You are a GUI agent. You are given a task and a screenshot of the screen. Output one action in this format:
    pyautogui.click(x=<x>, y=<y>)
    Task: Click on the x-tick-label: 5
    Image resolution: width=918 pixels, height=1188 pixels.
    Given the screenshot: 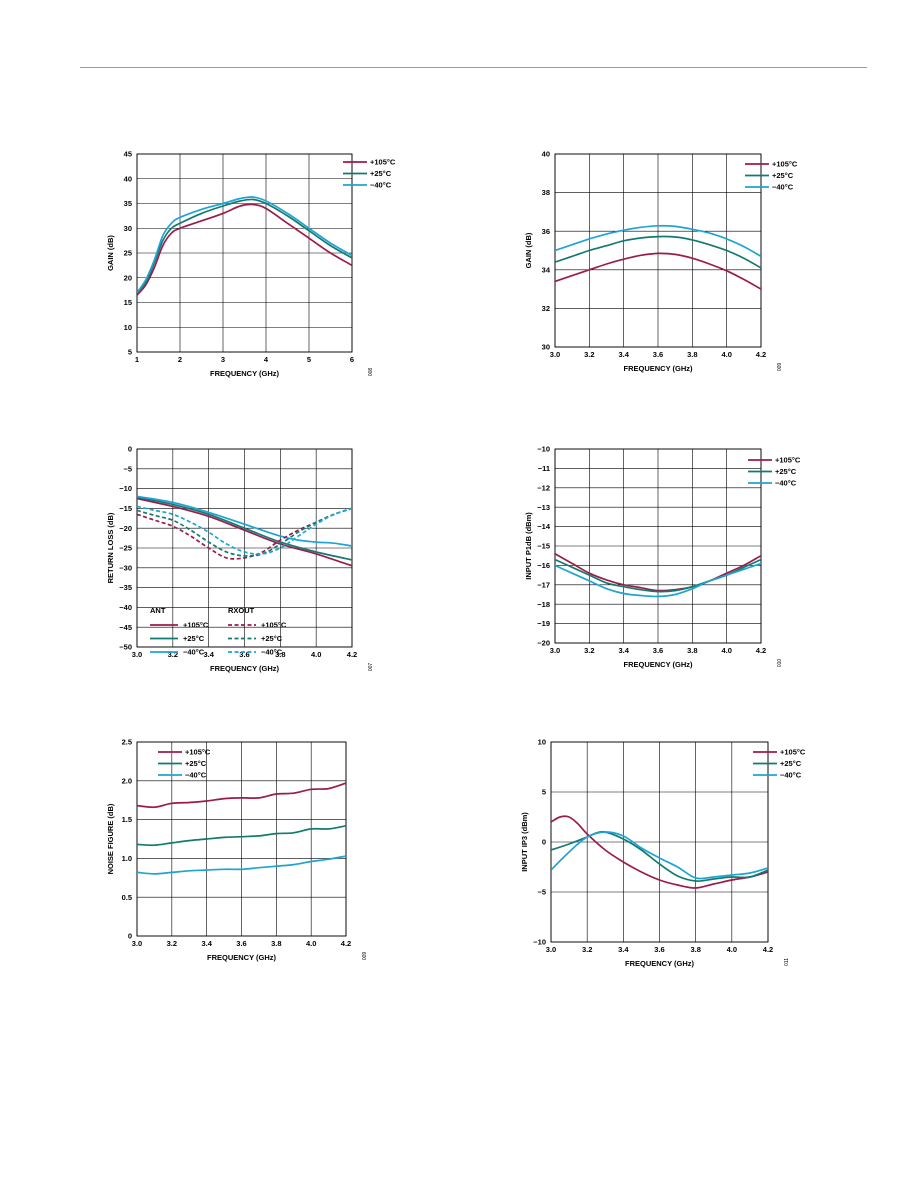 What is the action you would take?
    pyautogui.click(x=309, y=359)
    